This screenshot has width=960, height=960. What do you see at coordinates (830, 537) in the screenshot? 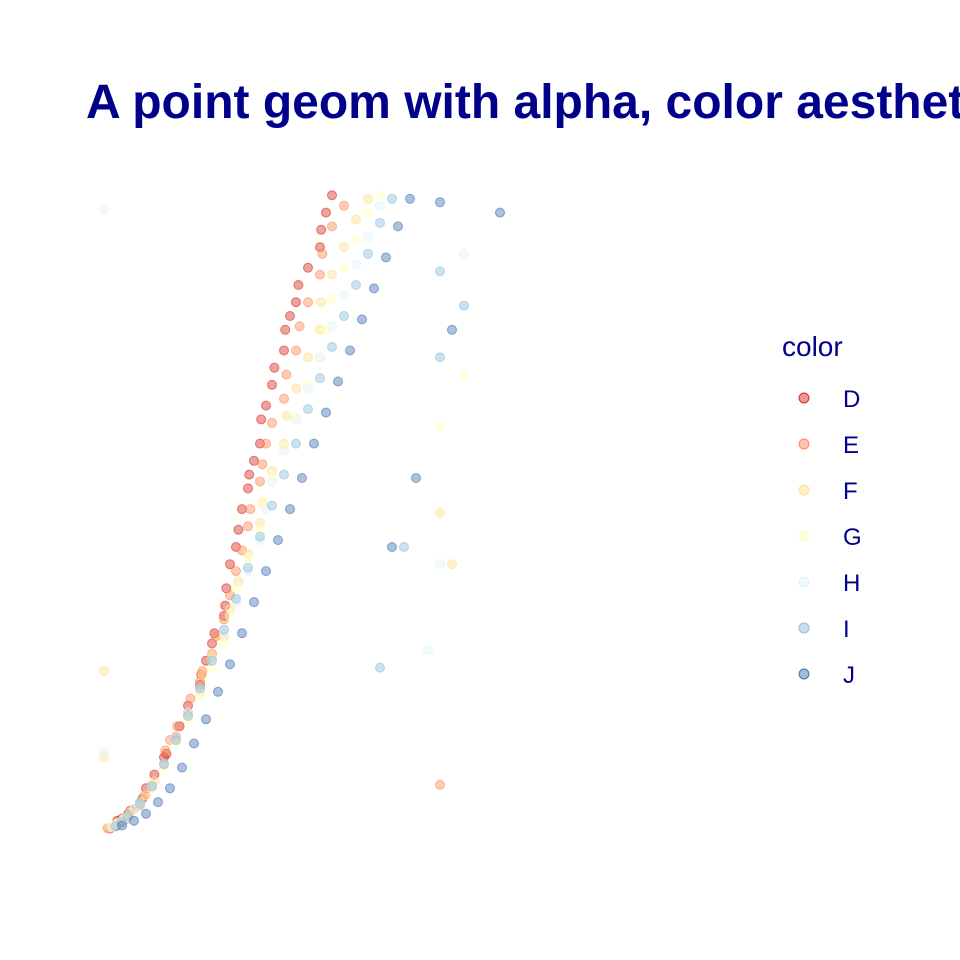
I see `legend-item-G: G` at bounding box center [830, 537].